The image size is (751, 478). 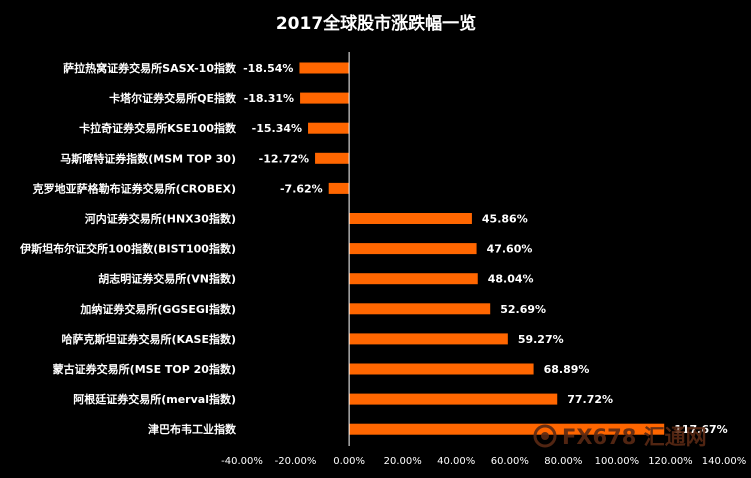 I want to click on category-label: 伊斯坦布尔证交所100指数(BIST100指数), so click(x=127, y=249).